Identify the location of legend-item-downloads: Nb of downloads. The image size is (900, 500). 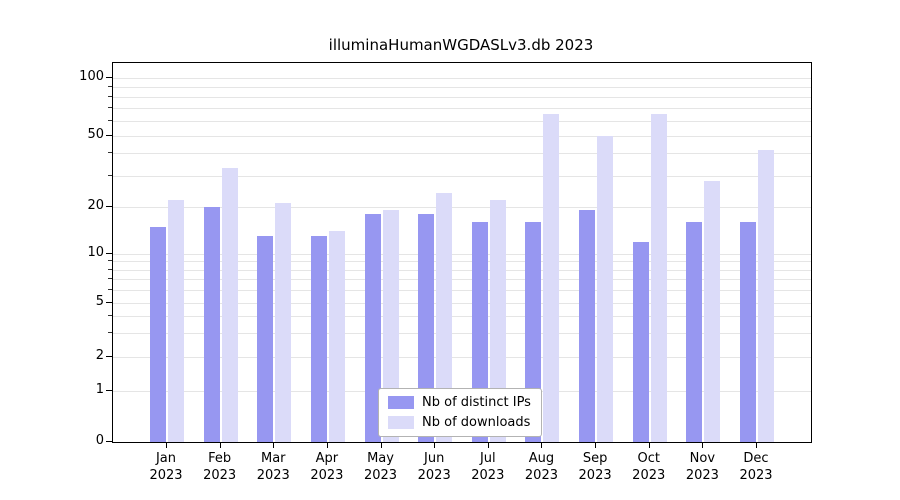
(459, 422).